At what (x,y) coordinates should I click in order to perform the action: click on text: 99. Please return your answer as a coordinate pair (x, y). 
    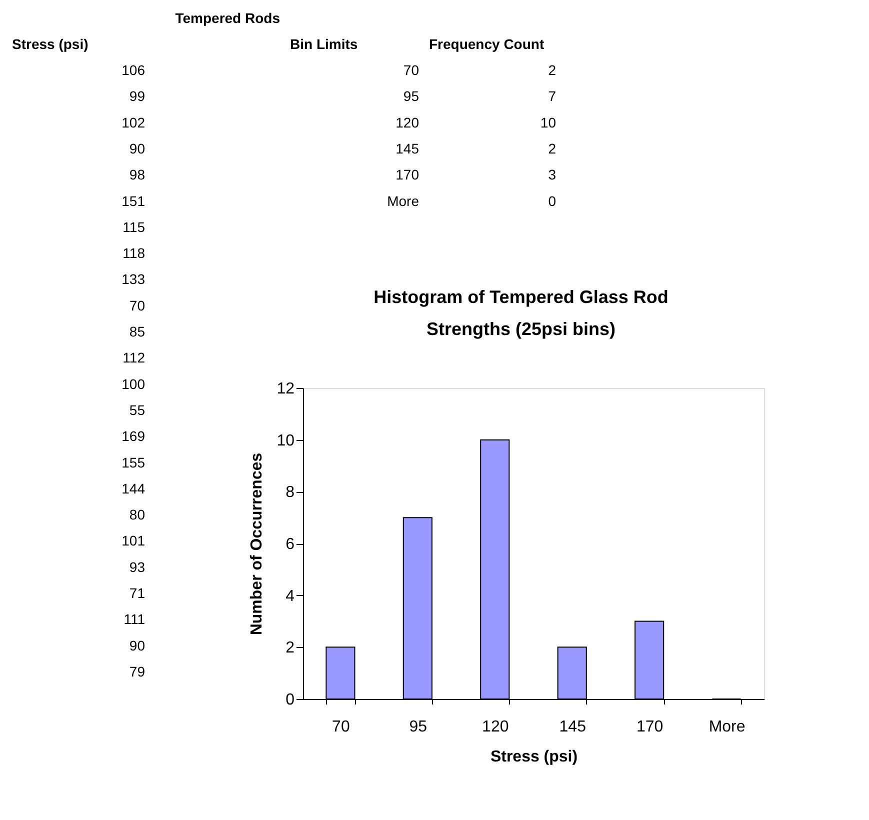
    Looking at the image, I should click on (137, 96).